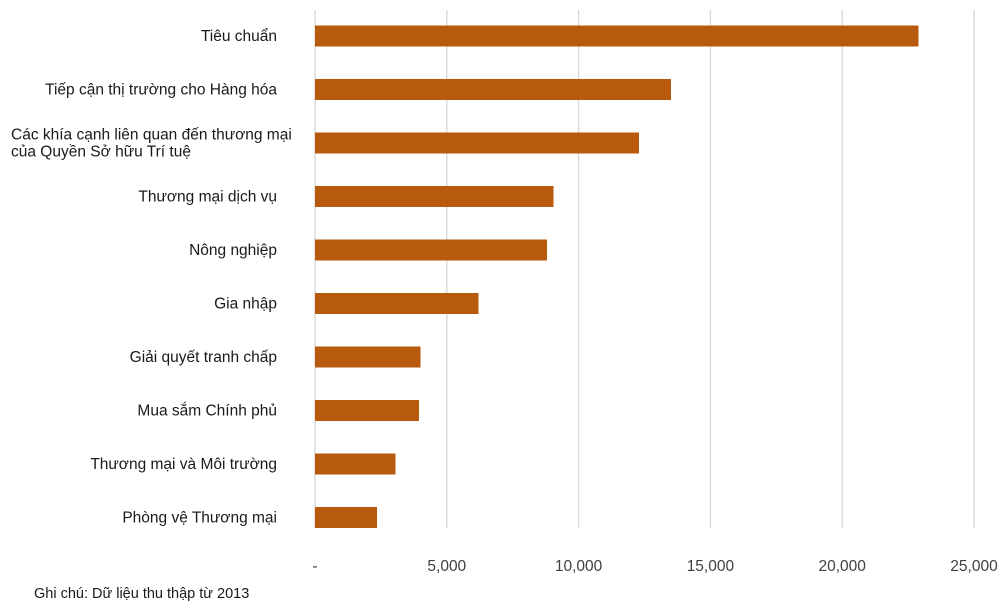 Image resolution: width=1005 pixels, height=610 pixels. What do you see at coordinates (142, 594) in the screenshot?
I see `footnote: Ghi chú: Dữ liệu thu thập từ 2013` at bounding box center [142, 594].